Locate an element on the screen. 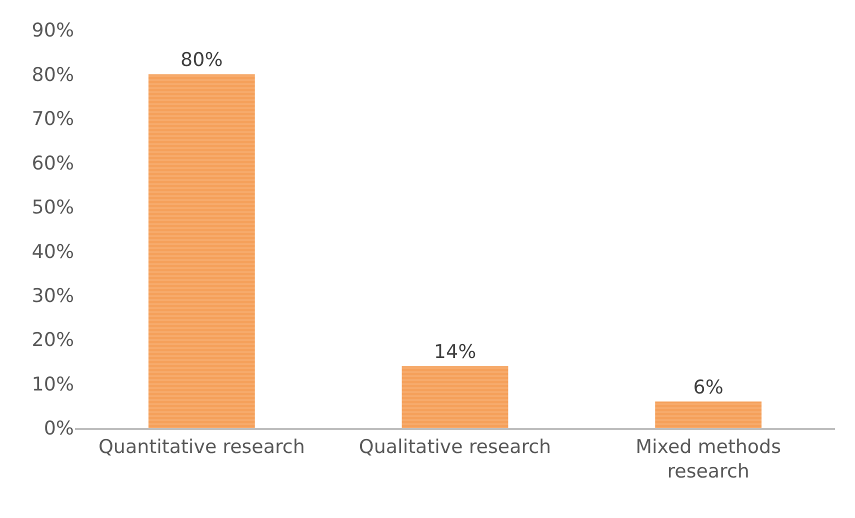 The width and height of the screenshot is (855, 518). data-label: 80% is located at coordinates (201, 60).